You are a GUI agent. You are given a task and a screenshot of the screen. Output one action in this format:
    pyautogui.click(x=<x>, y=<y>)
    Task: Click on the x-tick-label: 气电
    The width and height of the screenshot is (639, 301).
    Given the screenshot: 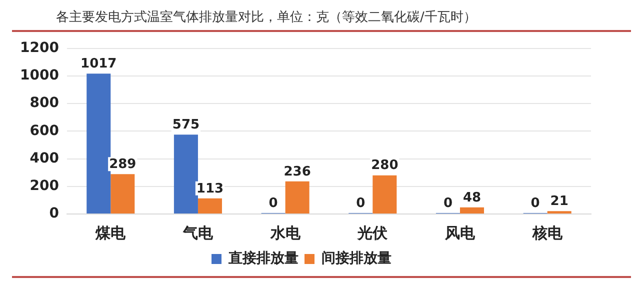 What is the action you would take?
    pyautogui.click(x=198, y=233)
    